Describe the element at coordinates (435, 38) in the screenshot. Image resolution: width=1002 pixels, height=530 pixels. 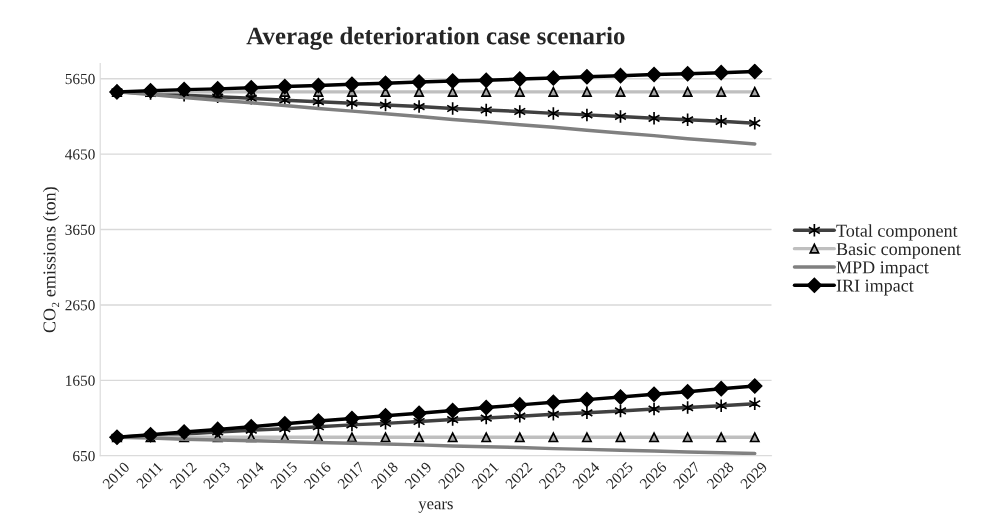
I see `chart-title: Average deterioration case scenario` at that location.